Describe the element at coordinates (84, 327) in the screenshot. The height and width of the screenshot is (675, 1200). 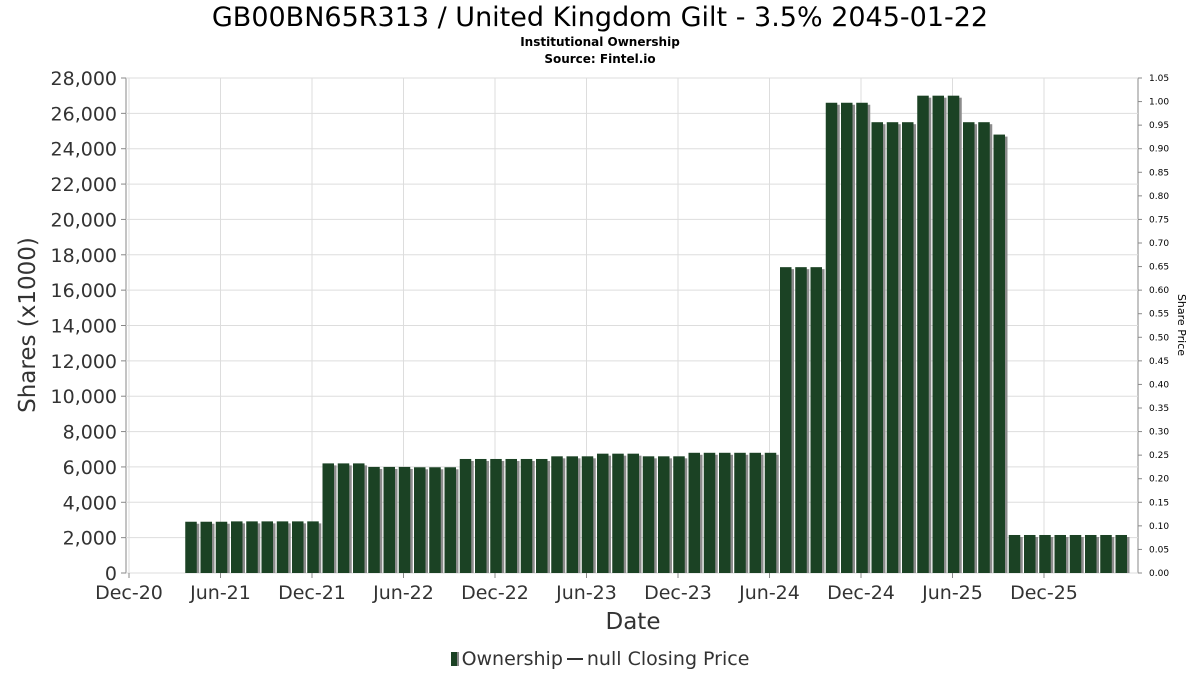
I see `y-tick-label: 14,000` at that location.